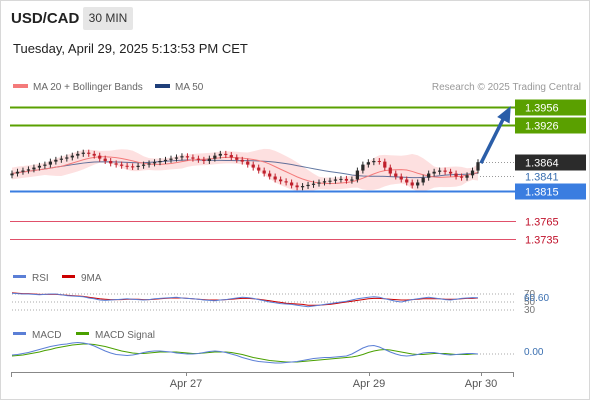 Image resolution: width=590 pixels, height=400 pixels. What do you see at coordinates (45, 18) in the screenshot?
I see `symbol-title: USD/CAD` at bounding box center [45, 18].